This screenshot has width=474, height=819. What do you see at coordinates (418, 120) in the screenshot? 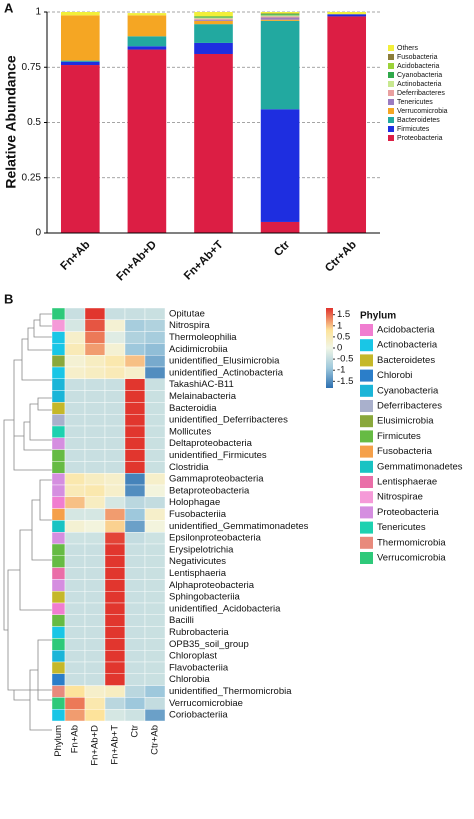
I see `legend-label: Bacteroidetes` at bounding box center [418, 120].